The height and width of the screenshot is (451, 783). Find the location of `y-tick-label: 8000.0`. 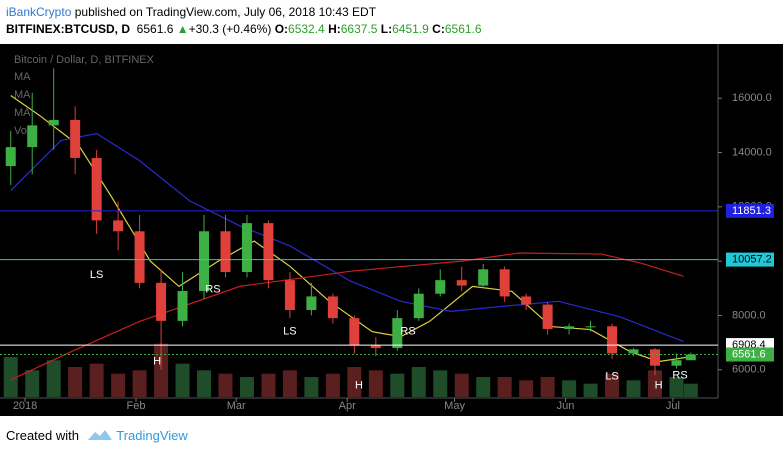

y-tick-label: 8000.0 is located at coordinates (749, 315).